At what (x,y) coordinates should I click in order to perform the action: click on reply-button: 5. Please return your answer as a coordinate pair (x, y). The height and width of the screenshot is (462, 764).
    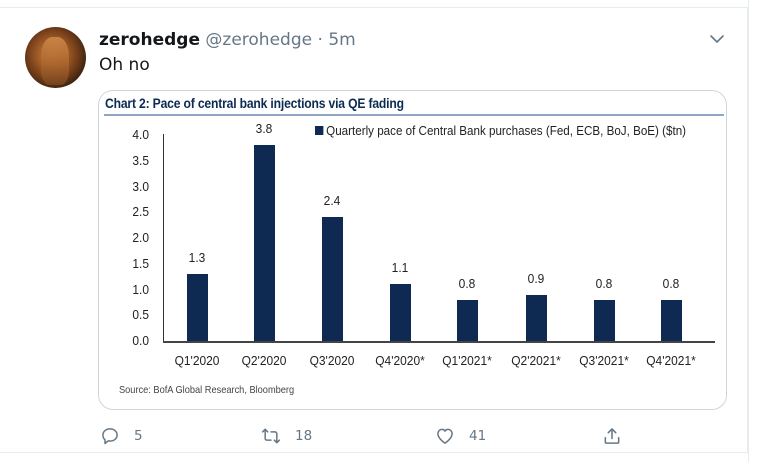
    Looking at the image, I should click on (121, 436).